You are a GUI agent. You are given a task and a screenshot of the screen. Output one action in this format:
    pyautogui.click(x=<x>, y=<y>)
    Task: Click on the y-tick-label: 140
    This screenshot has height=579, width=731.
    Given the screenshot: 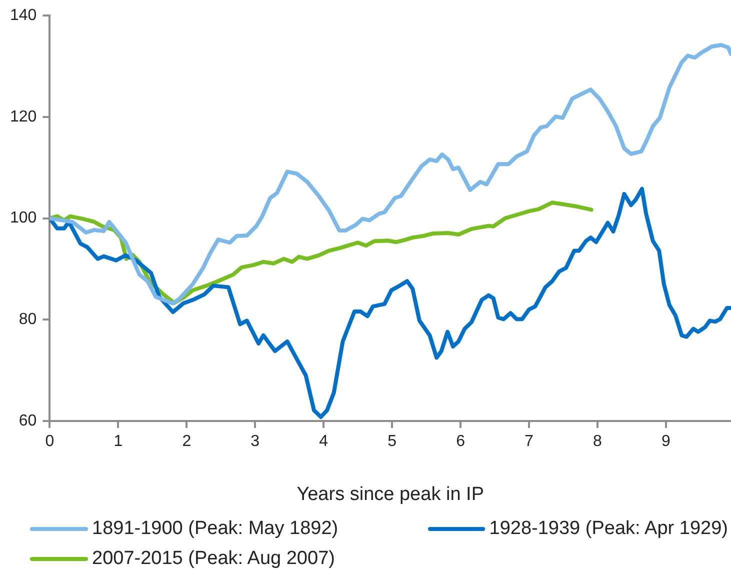 What is the action you would take?
    pyautogui.click(x=23, y=15)
    